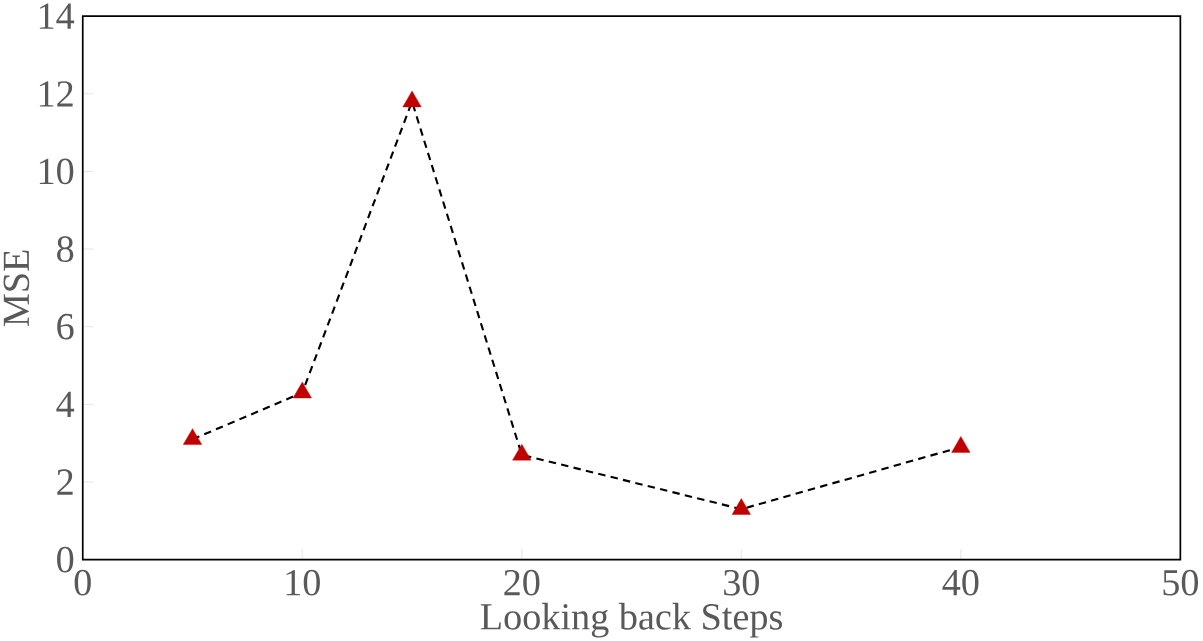 The height and width of the screenshot is (641, 1203). Describe the element at coordinates (631, 620) in the screenshot. I see `x-axis-title: Looking back Steps` at that location.